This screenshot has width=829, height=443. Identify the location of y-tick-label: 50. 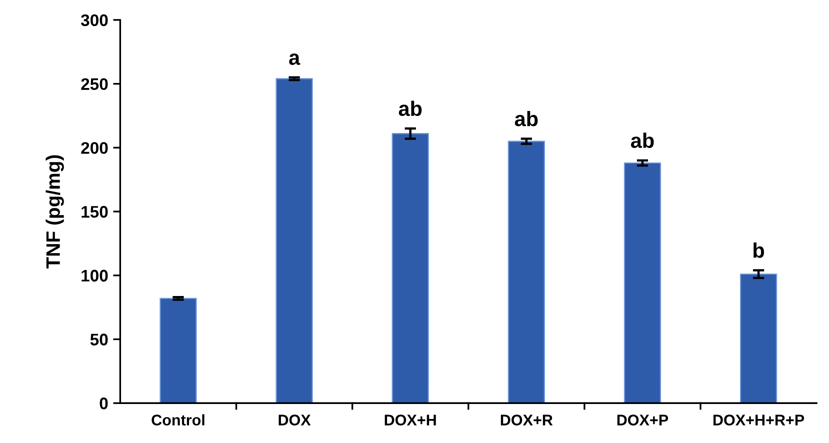
(99, 340).